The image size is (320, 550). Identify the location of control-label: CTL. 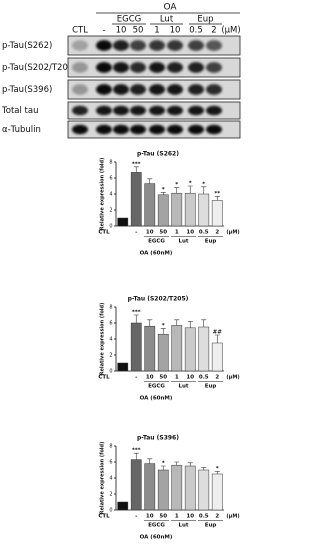
(80, 31).